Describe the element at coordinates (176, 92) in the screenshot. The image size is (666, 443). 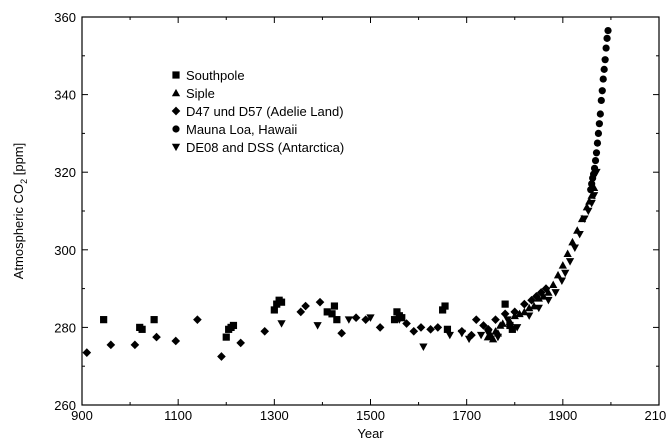
I see `legend-marker-triangle-up` at that location.